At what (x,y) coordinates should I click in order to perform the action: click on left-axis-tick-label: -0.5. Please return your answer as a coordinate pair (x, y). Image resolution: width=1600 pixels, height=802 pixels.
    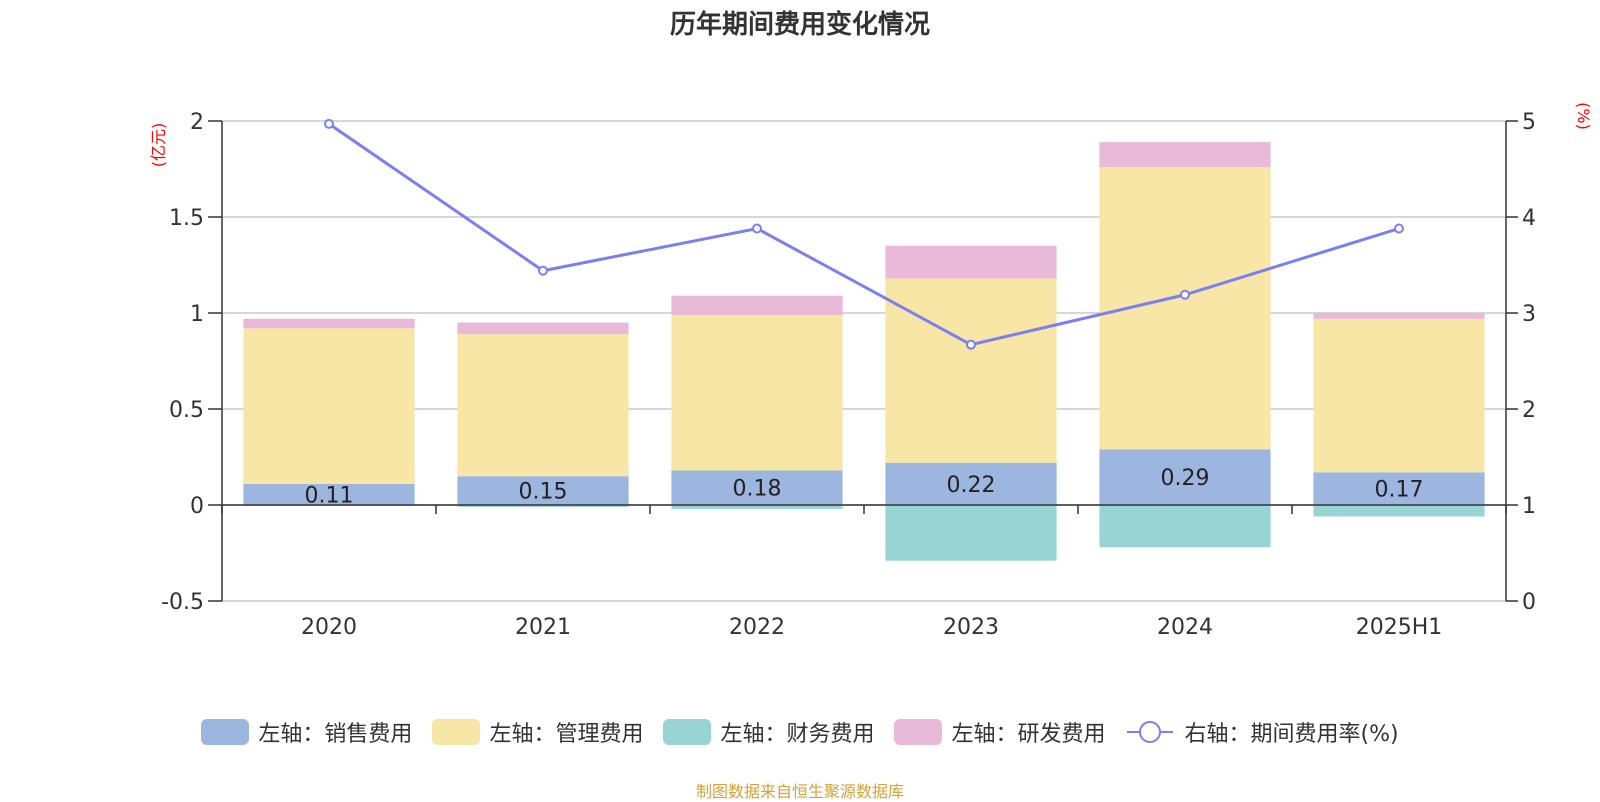
    Looking at the image, I should click on (182, 602).